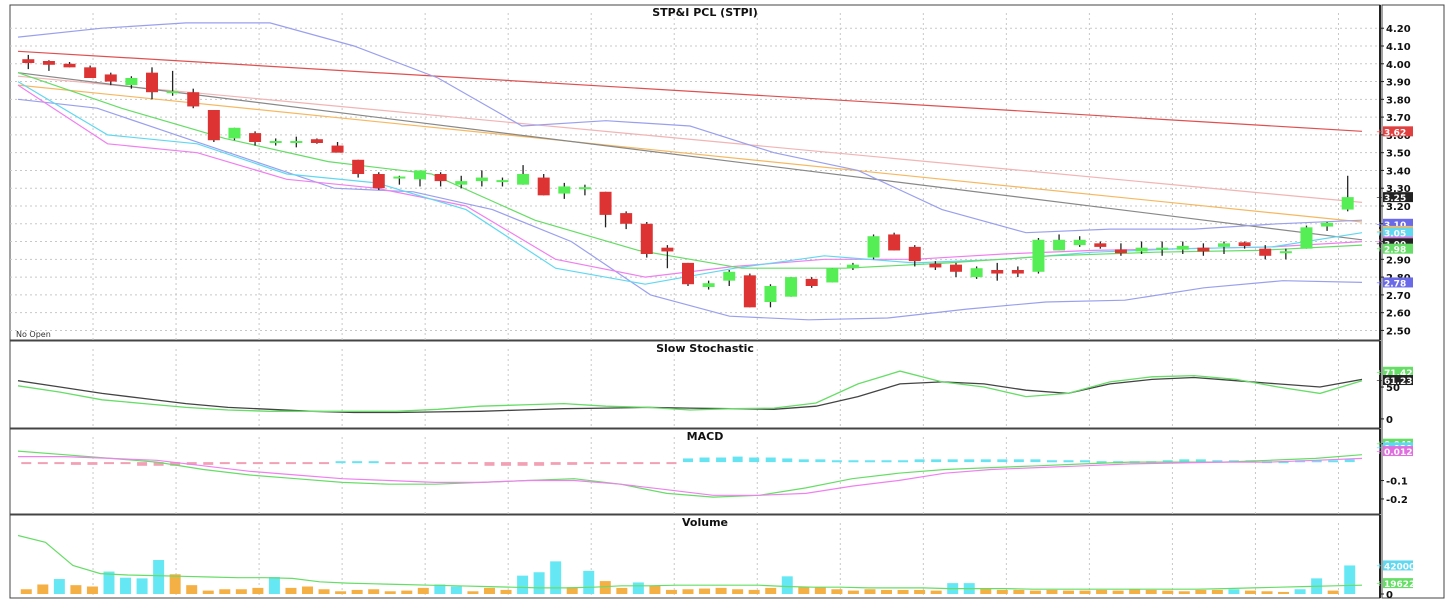 The width and height of the screenshot is (1454, 612). What do you see at coordinates (1397, 452) in the screenshot?
I see `value-tag: 0.0126+` at bounding box center [1397, 452].